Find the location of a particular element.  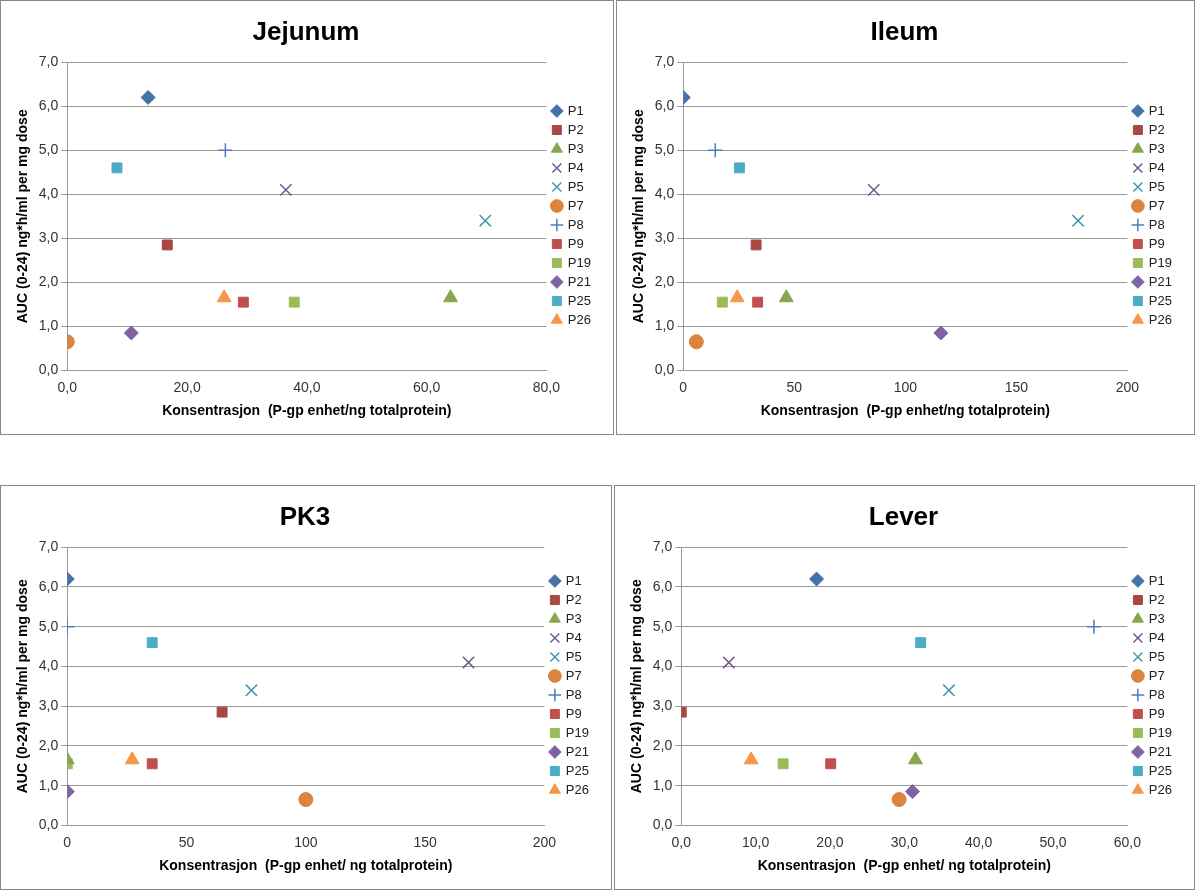

x-tick-label: 0,0 is located at coordinates (67, 386).